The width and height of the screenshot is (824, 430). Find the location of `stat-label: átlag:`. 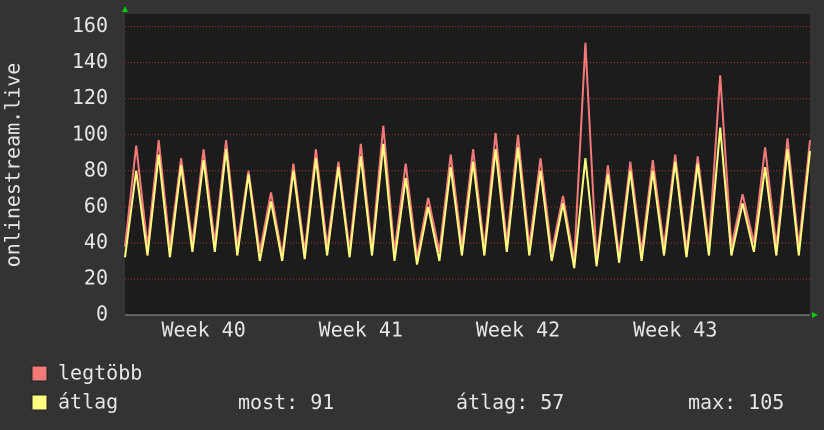

stat-label: átlag: is located at coordinates (492, 402).